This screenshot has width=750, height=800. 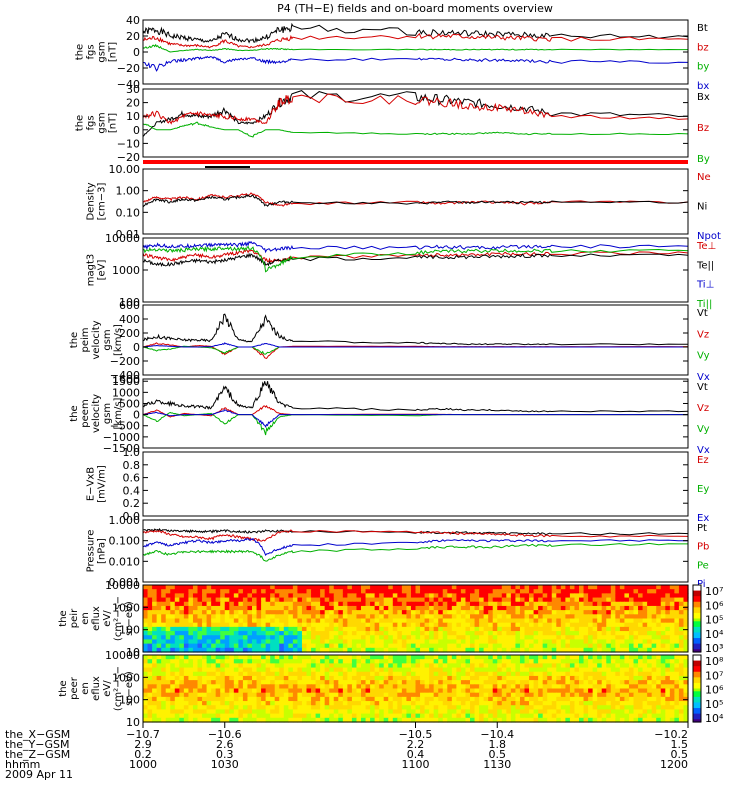 What do you see at coordinates (133, 722) in the screenshot?
I see `panel-10-ytick-label: 10` at bounding box center [133, 722].